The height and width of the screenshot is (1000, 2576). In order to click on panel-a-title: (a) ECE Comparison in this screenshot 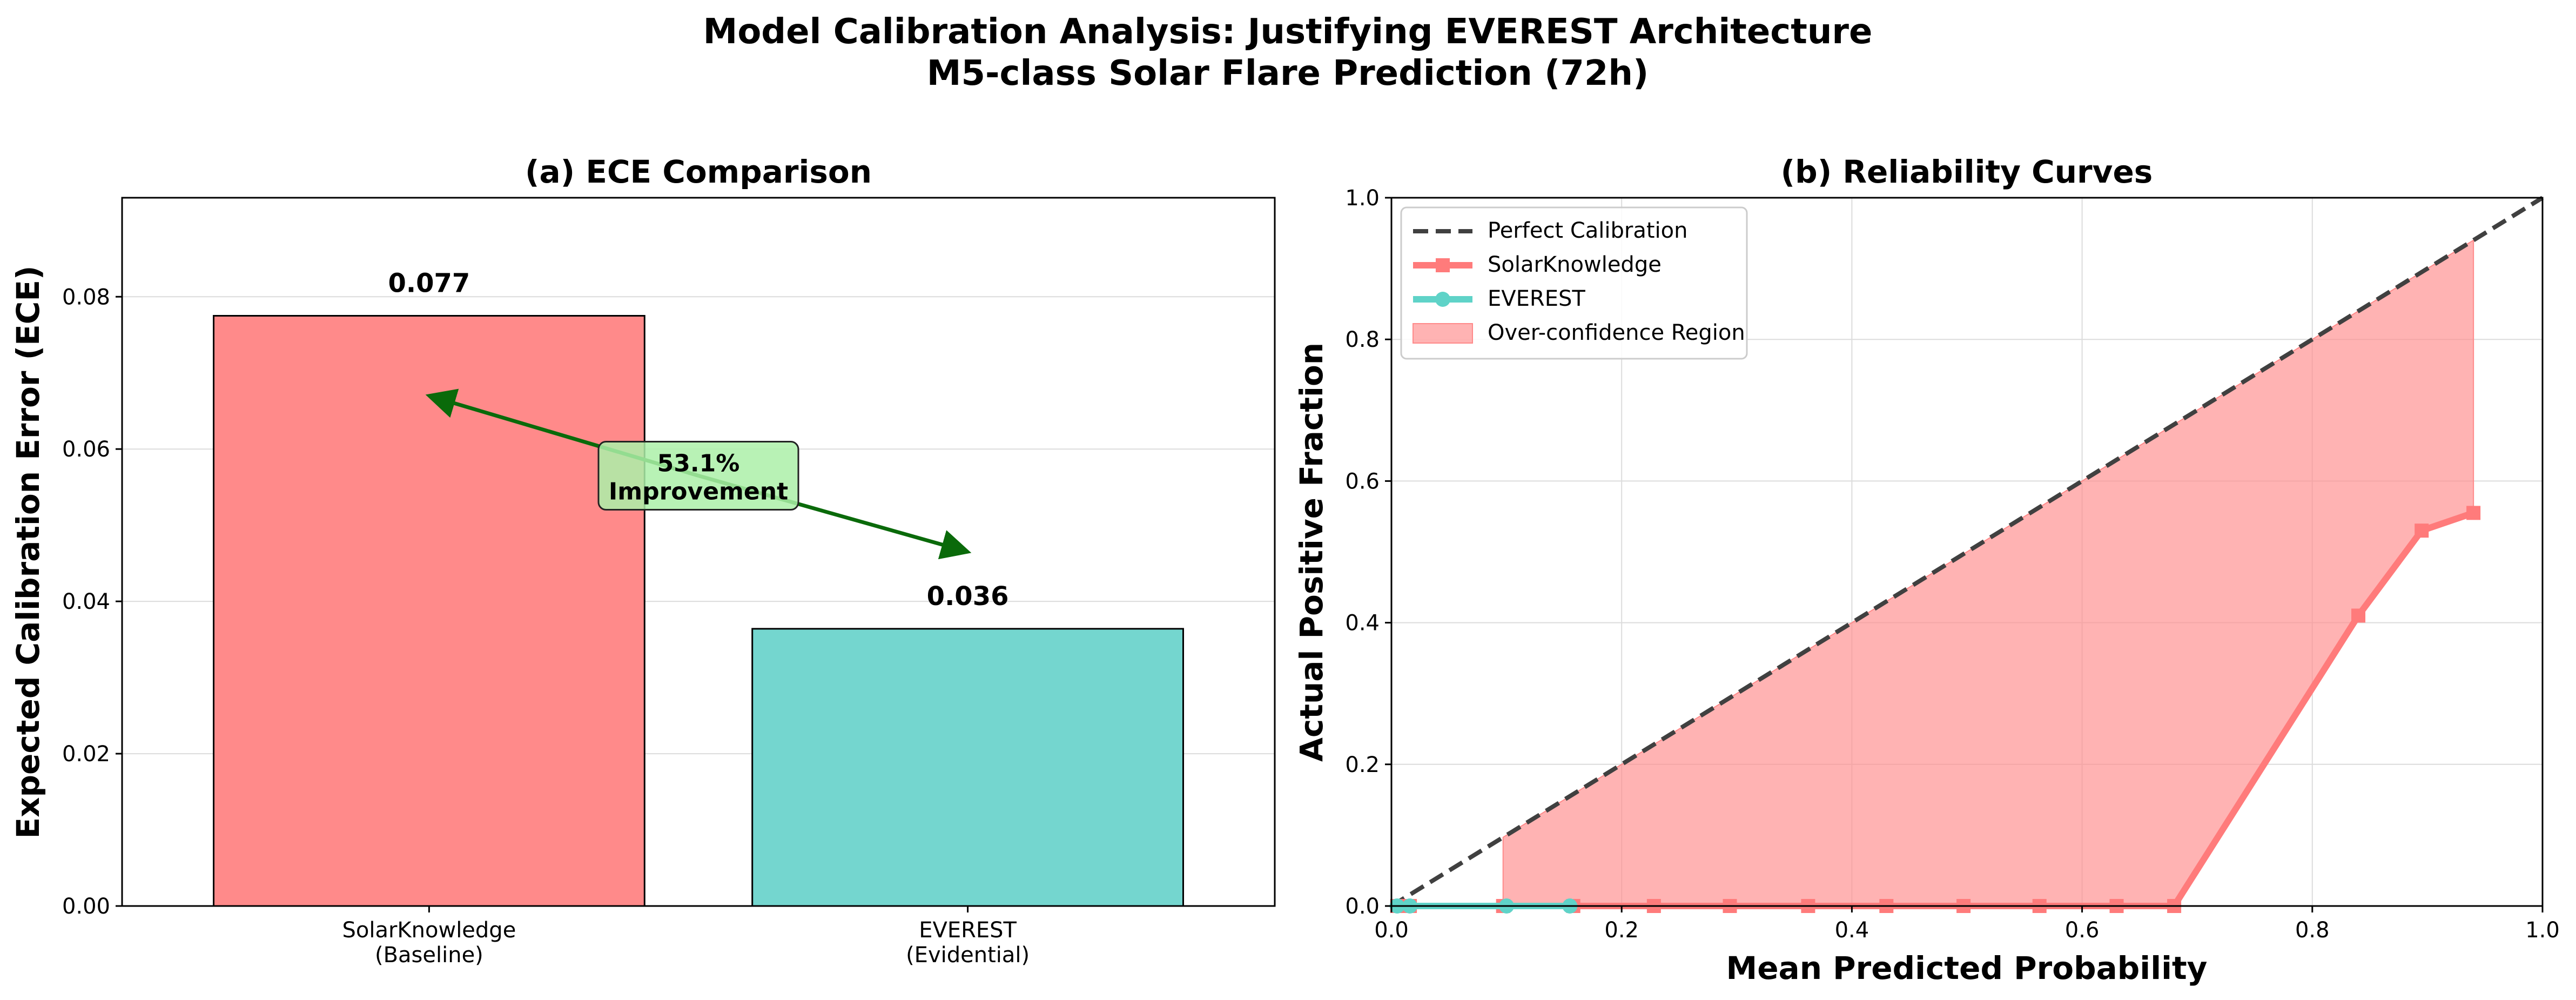, I will do `click(698, 171)`.